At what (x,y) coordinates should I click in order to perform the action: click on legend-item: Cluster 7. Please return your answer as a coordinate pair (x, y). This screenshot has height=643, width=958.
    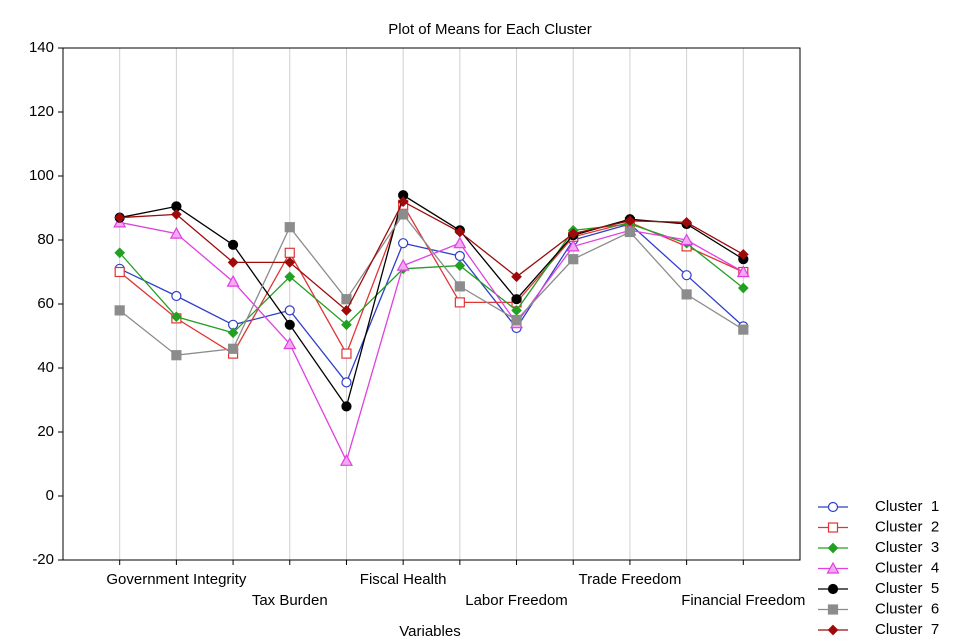
    Looking at the image, I should click on (878, 629).